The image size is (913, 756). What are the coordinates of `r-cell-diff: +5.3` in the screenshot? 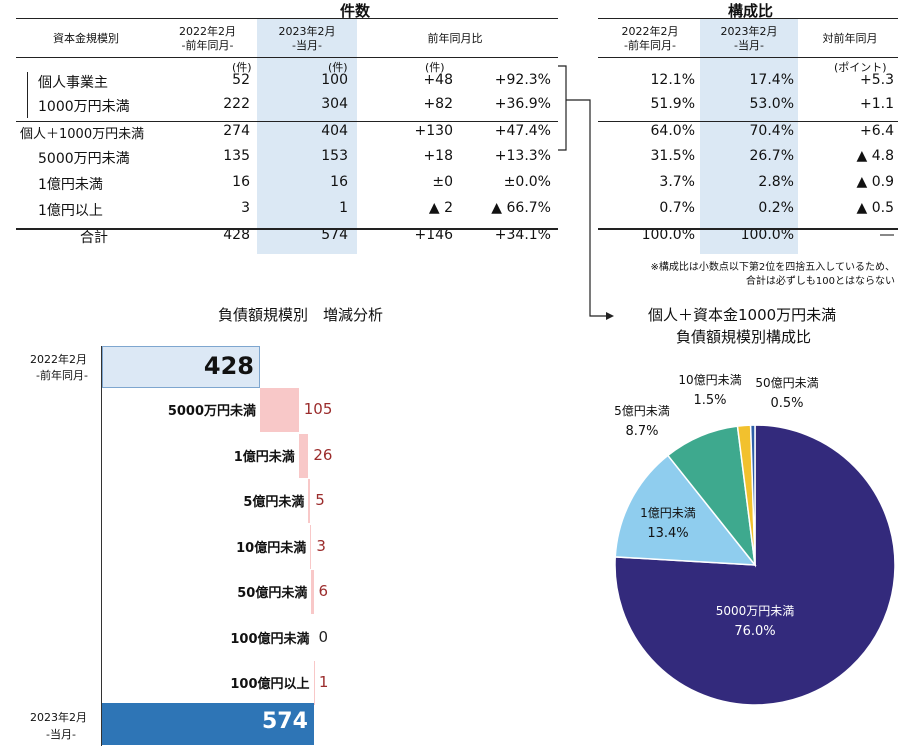 It's located at (877, 80).